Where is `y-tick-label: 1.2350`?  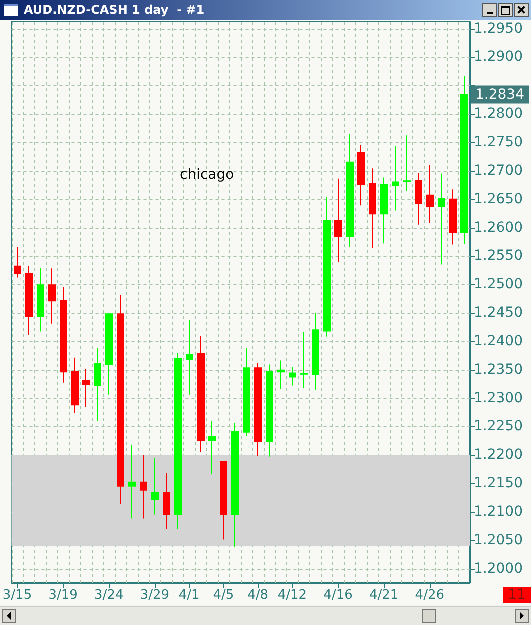
y-tick-label: 1.2350 is located at coordinates (498, 370).